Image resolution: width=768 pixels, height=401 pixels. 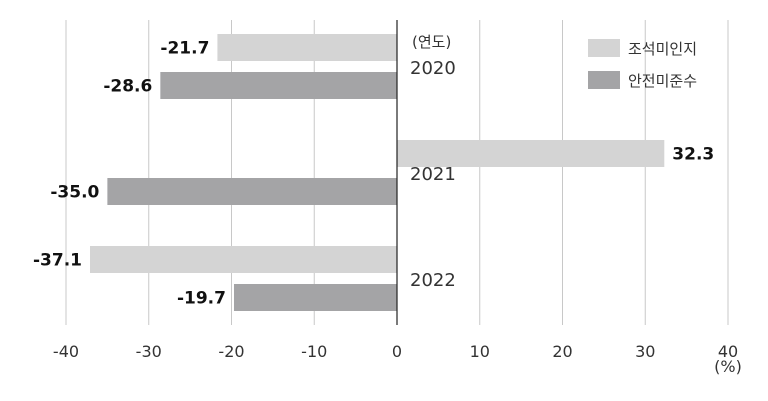 I want to click on x-axis-unit: (%), so click(x=728, y=366).